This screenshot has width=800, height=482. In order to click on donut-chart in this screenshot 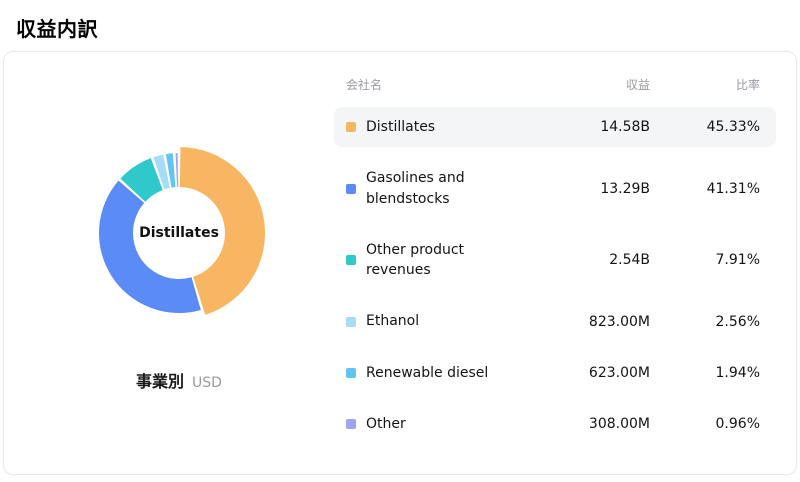, I will do `click(179, 233)`.